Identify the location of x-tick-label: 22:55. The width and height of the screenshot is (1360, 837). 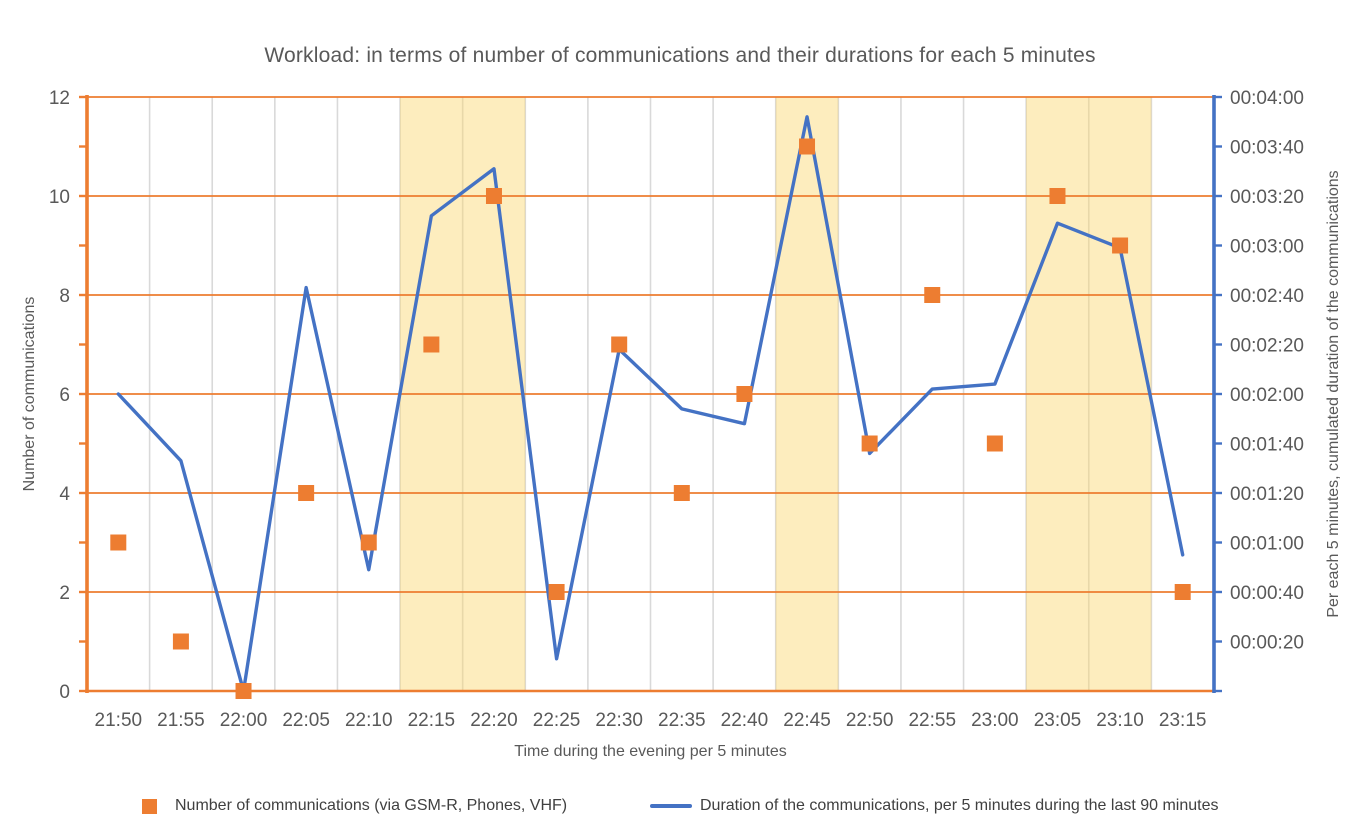
(932, 720).